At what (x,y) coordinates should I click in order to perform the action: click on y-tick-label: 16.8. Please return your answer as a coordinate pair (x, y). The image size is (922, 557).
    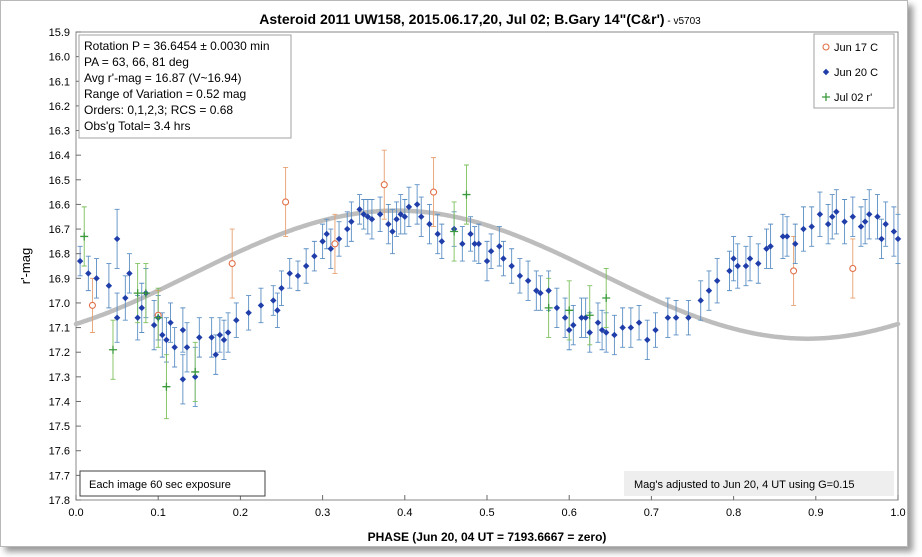
    Looking at the image, I should click on (59, 255).